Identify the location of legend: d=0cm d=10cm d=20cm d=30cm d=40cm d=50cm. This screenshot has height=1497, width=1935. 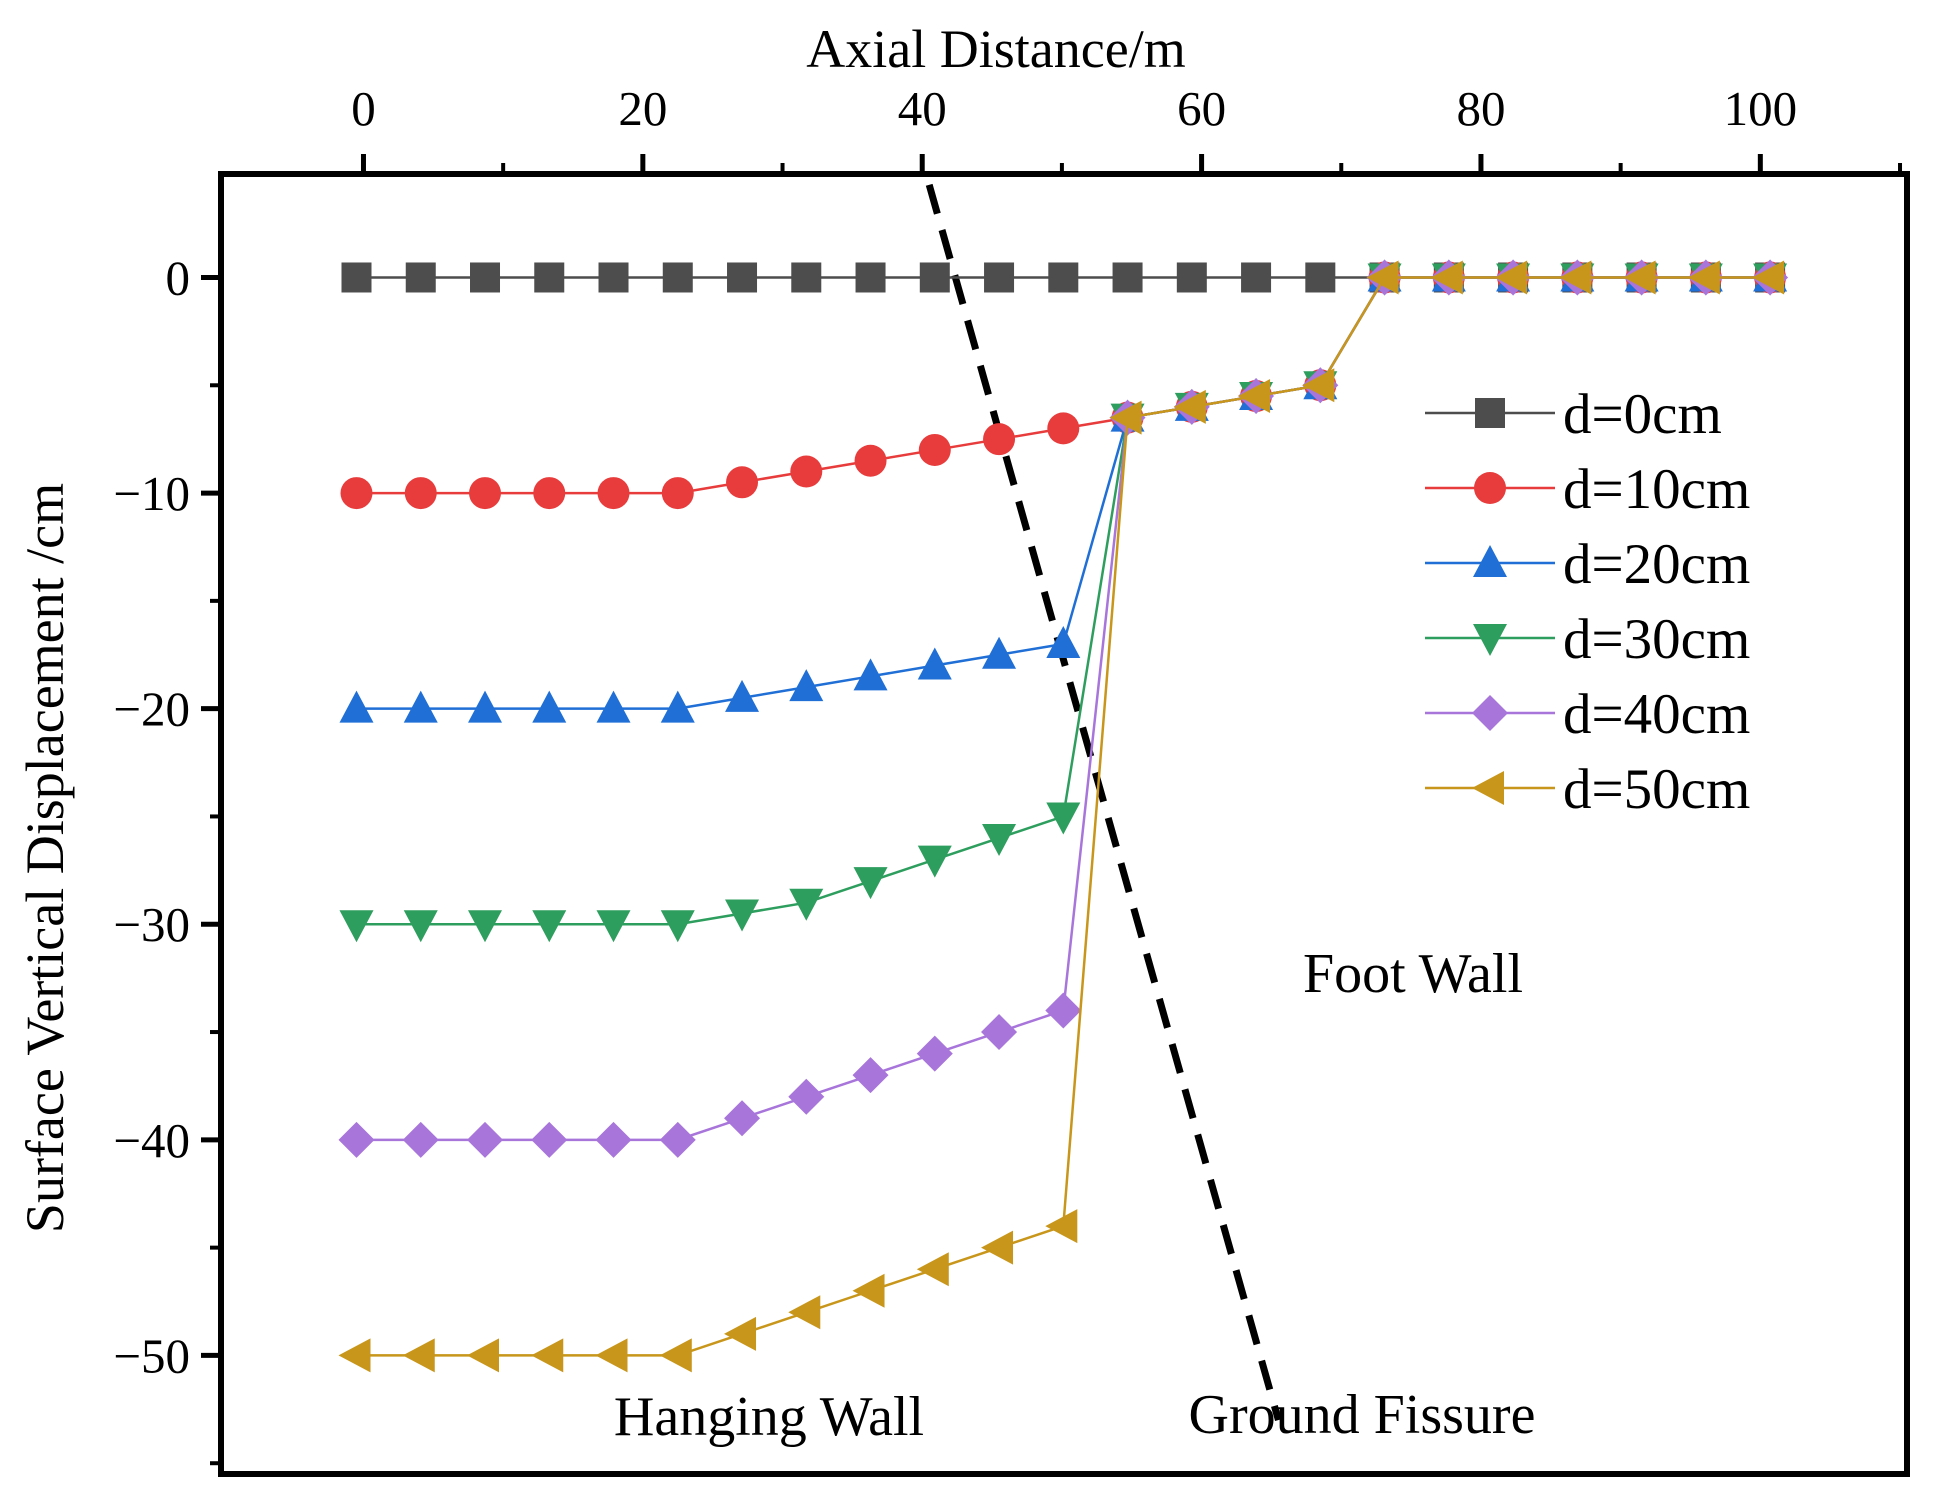
(1587, 602).